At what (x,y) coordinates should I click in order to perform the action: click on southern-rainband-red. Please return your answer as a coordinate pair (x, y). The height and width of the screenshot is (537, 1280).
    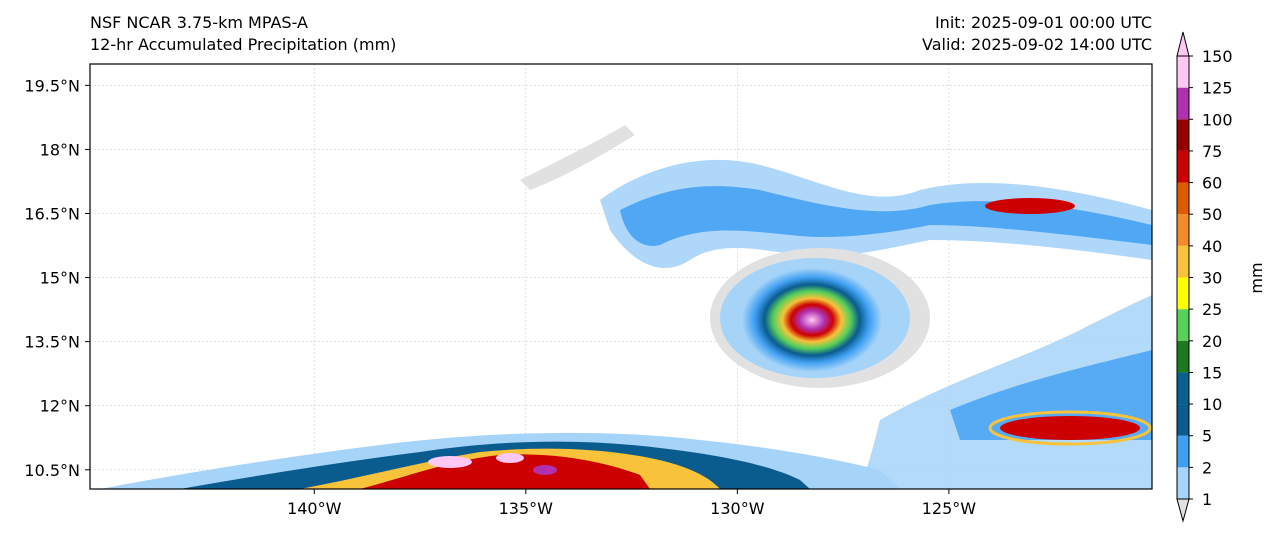
    Looking at the image, I should click on (505, 471).